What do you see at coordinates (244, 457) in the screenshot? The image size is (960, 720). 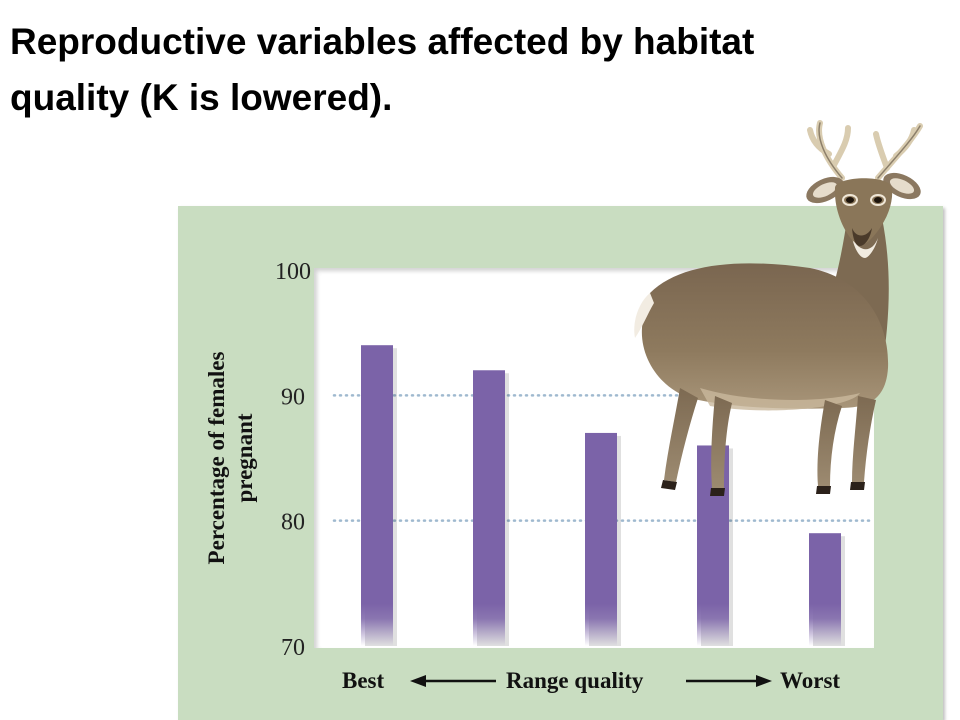 I see `y-axis-label-line-2: pregnant` at bounding box center [244, 457].